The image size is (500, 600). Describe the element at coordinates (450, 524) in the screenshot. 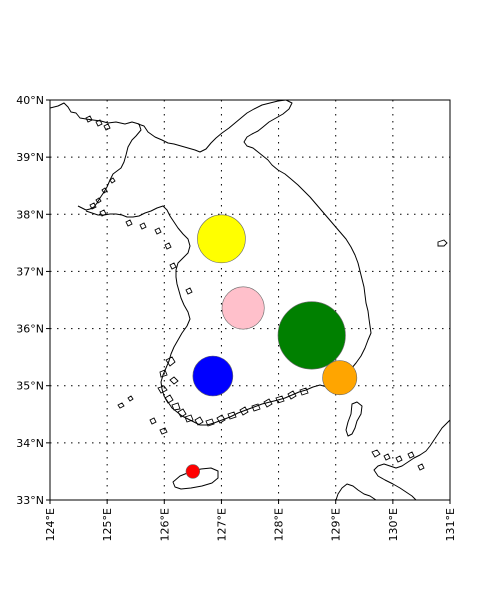

I see `lon-tick-label: 131°E` at that location.